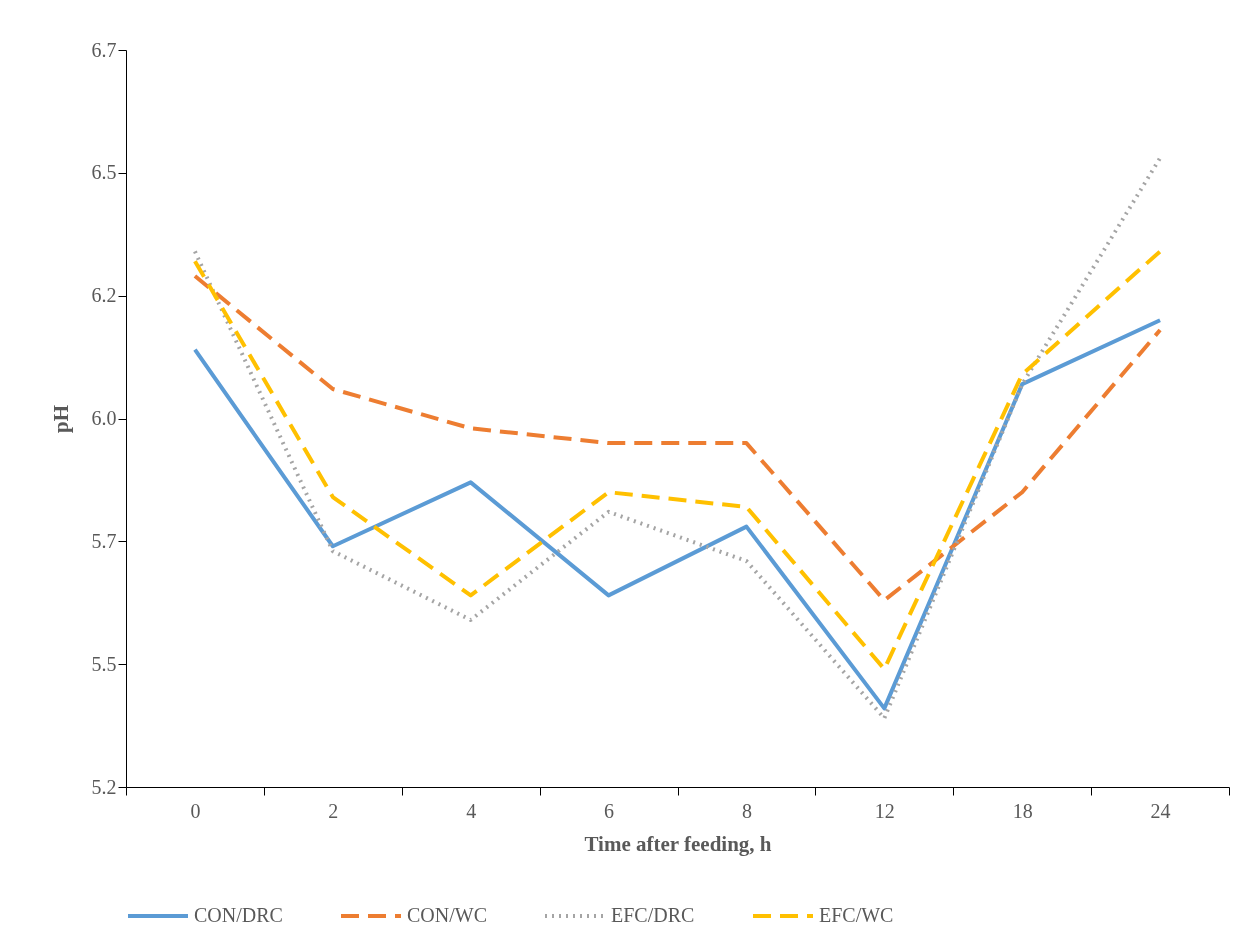 The image size is (1257, 947). What do you see at coordinates (104, 49) in the screenshot?
I see `y-tick-label: 6.7` at bounding box center [104, 49].